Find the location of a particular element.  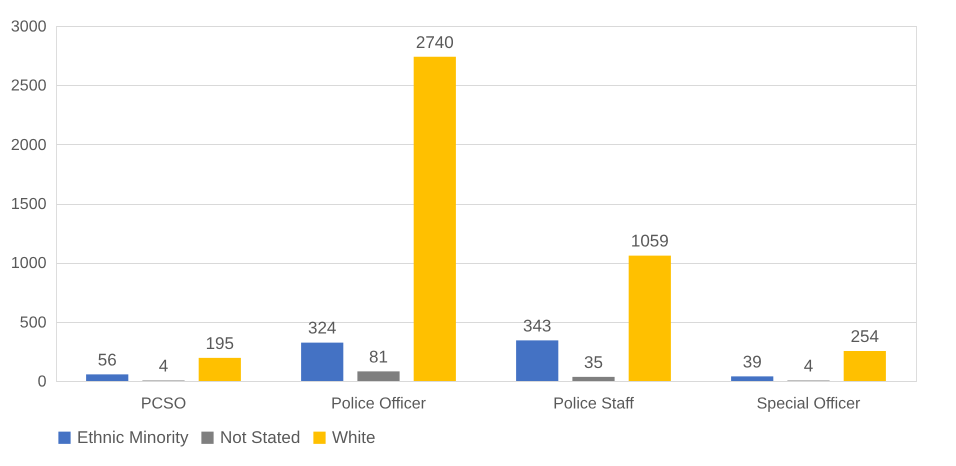

data-label: 195 is located at coordinates (220, 343).